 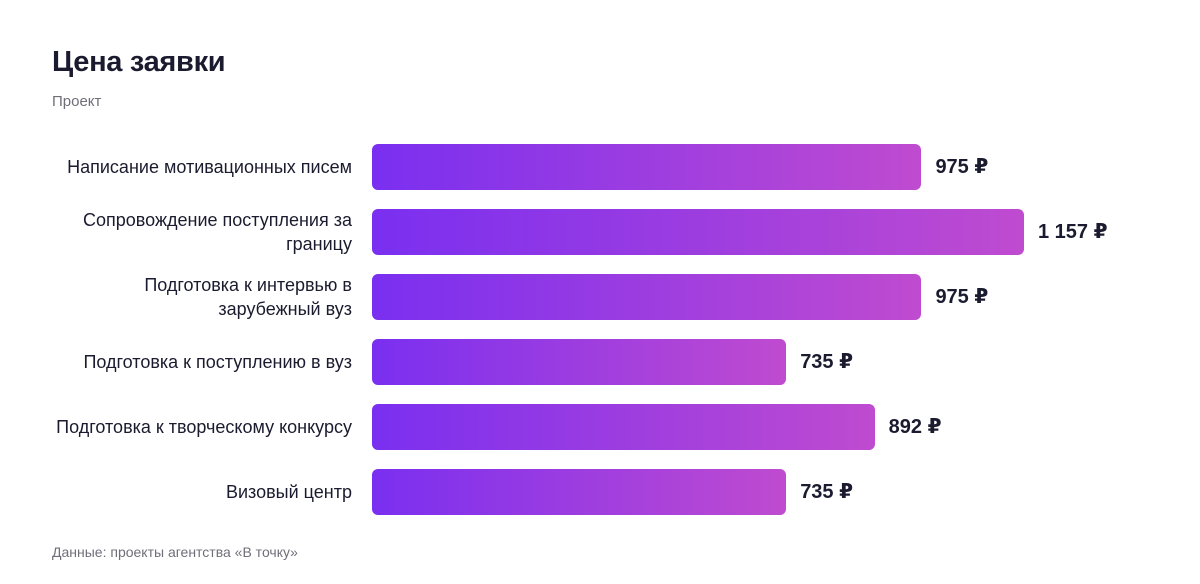 I want to click on category-label: Подготовка к творческому конкурсу, so click(x=204, y=427).